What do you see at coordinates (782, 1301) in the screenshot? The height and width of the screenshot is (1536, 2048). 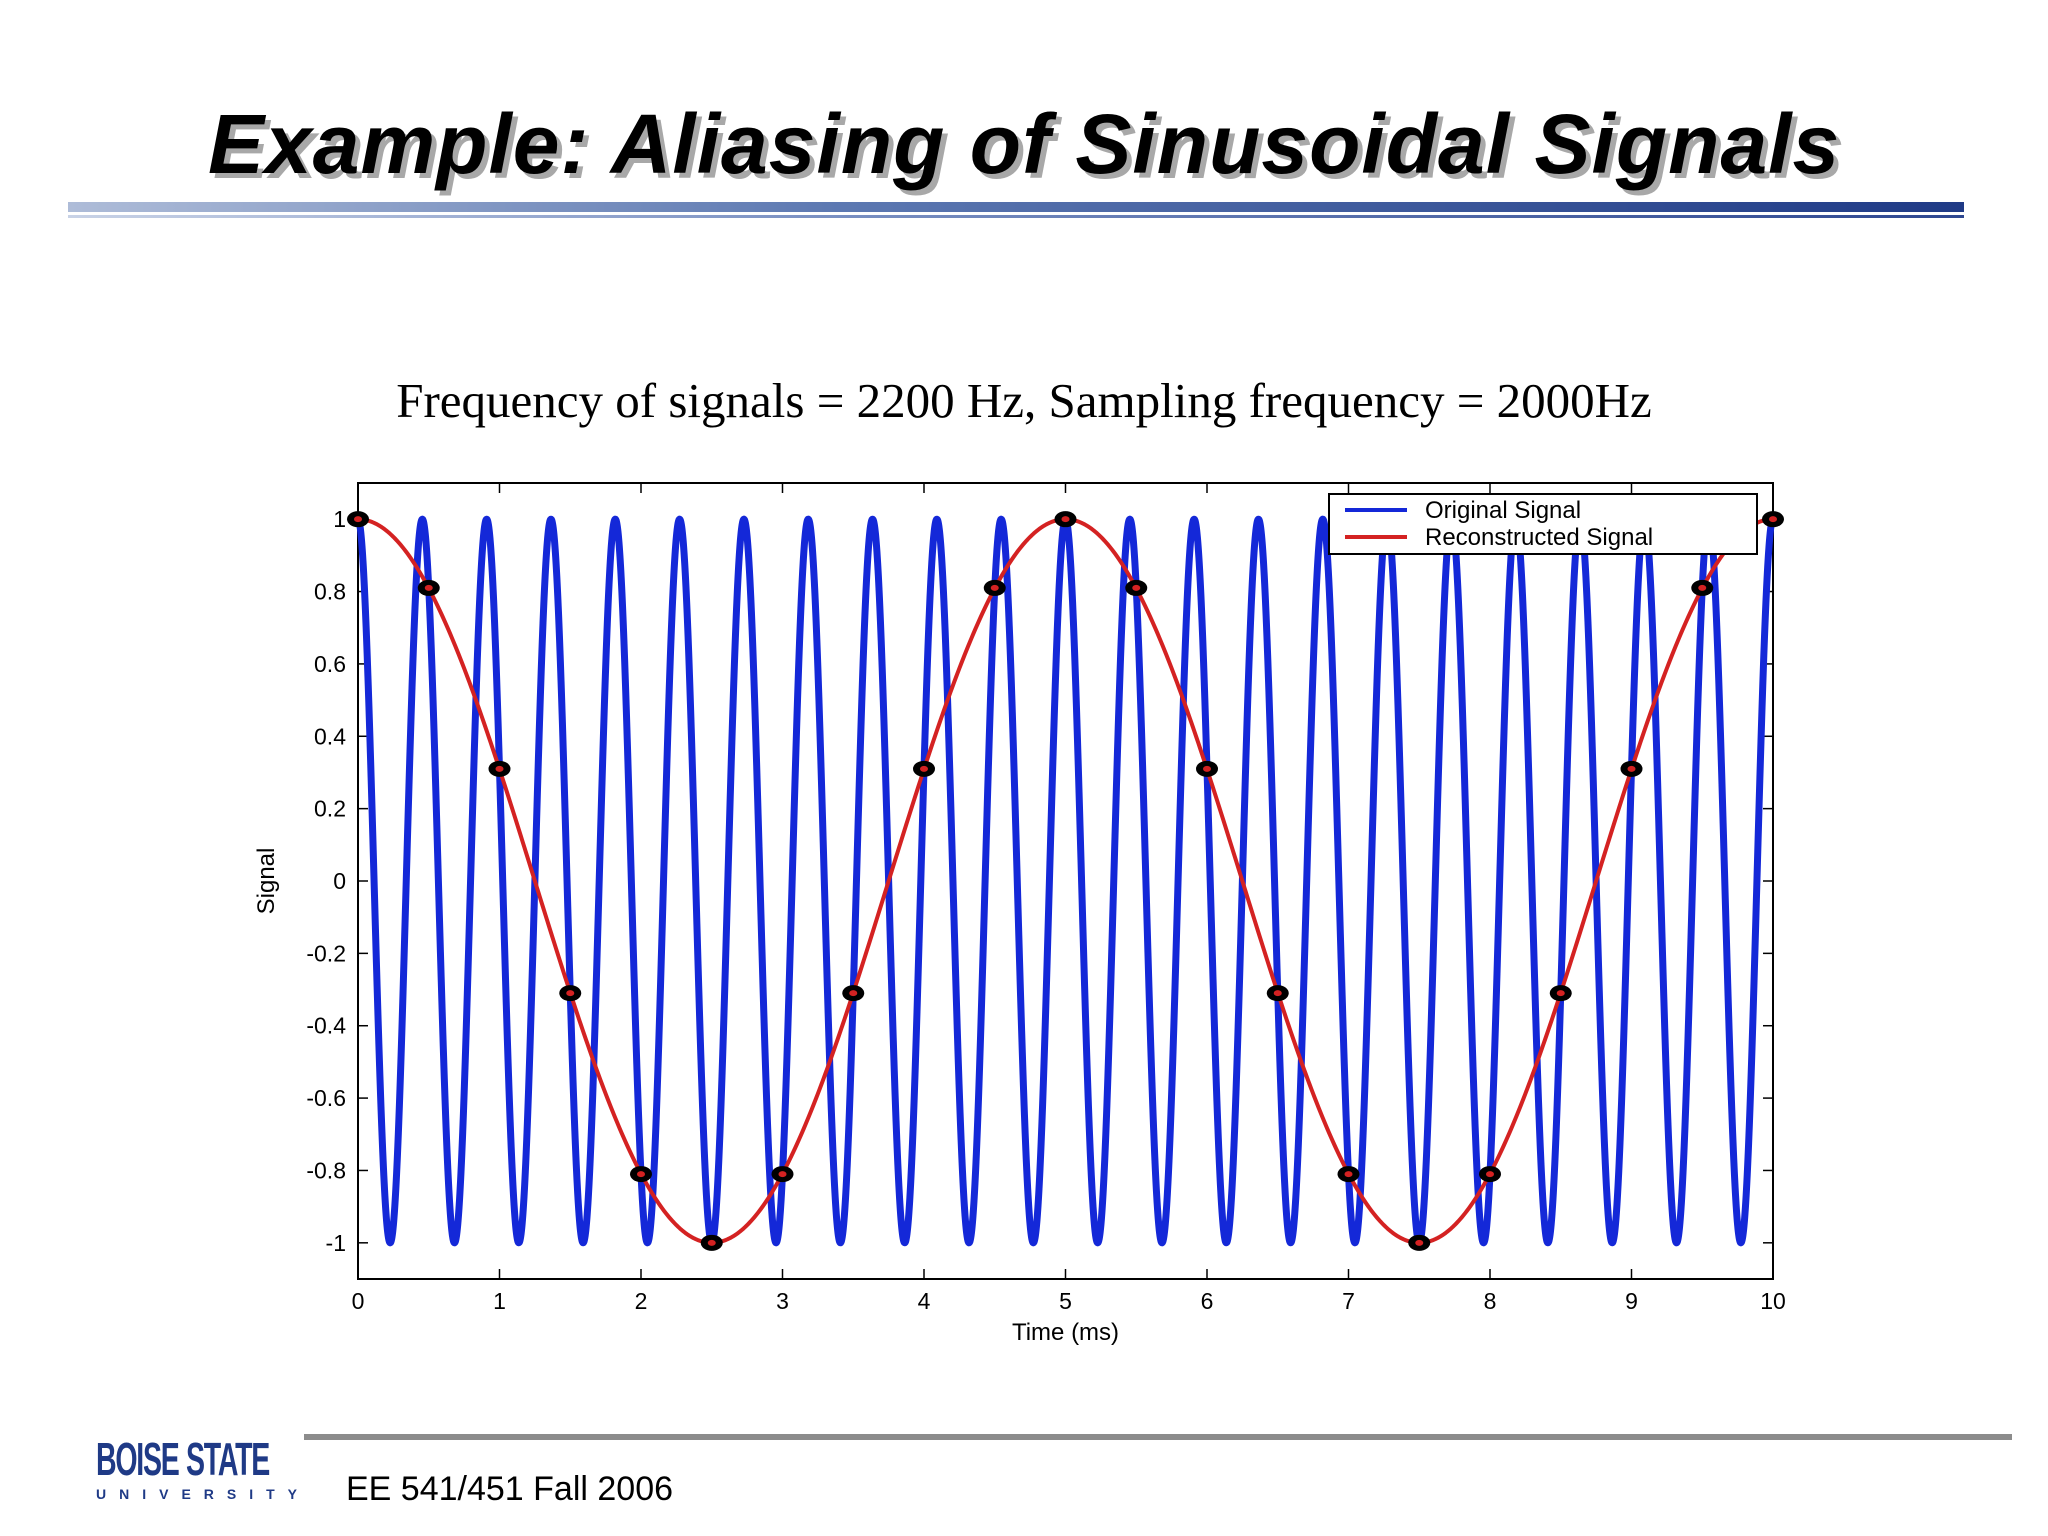 I see `x-tick-label: 3` at bounding box center [782, 1301].